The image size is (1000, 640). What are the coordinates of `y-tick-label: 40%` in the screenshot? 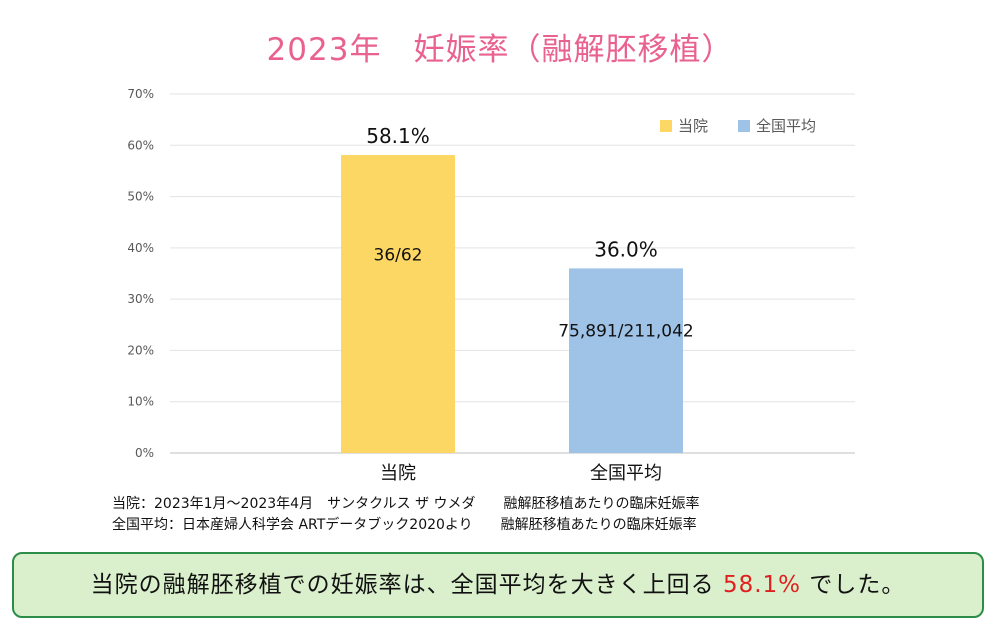 It's located at (140, 248).